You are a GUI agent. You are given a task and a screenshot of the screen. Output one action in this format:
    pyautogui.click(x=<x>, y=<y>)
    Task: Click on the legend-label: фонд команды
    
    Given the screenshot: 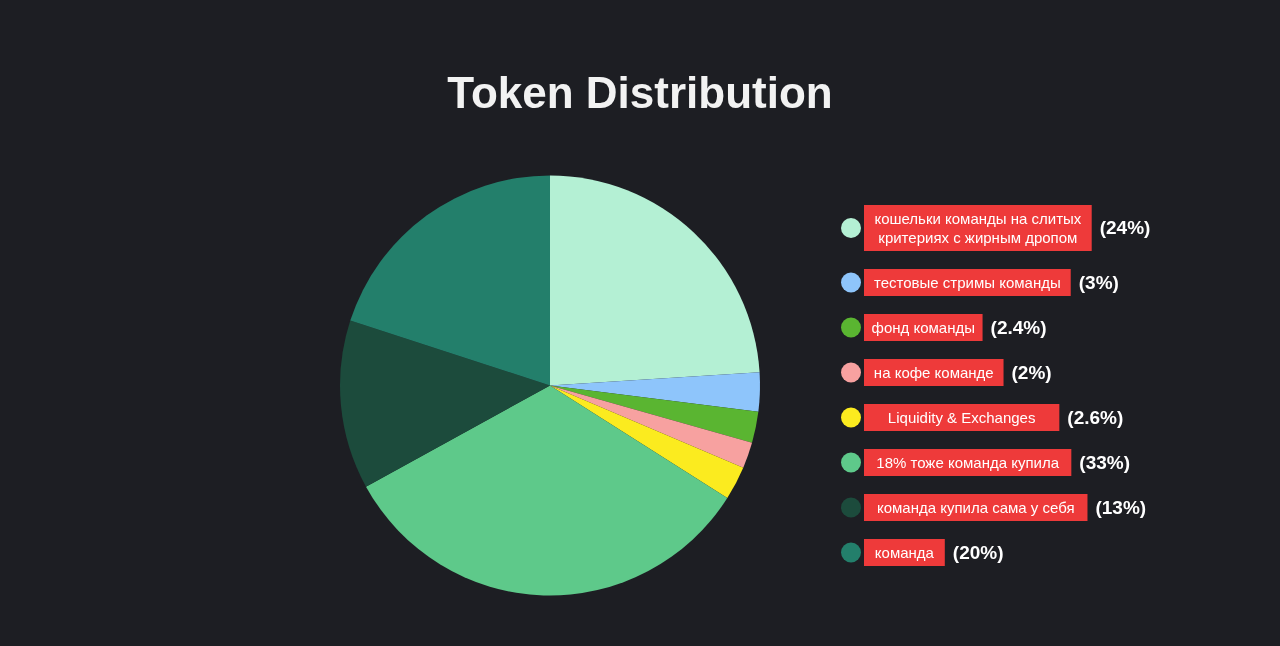 What is the action you would take?
    pyautogui.click(x=923, y=327)
    